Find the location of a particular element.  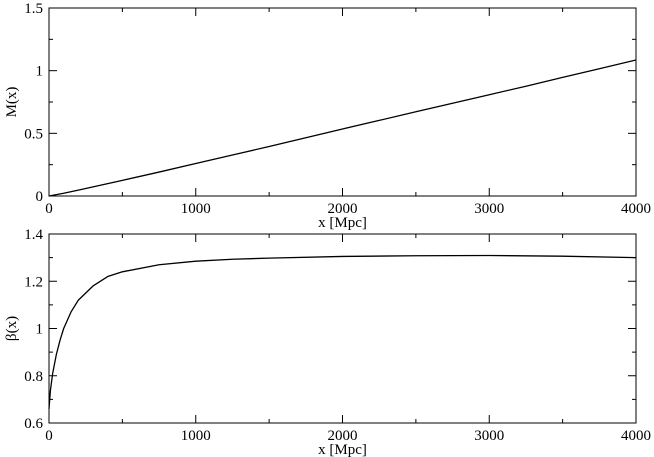

bottom-plot-x-tick-label: 0 is located at coordinates (49, 436).